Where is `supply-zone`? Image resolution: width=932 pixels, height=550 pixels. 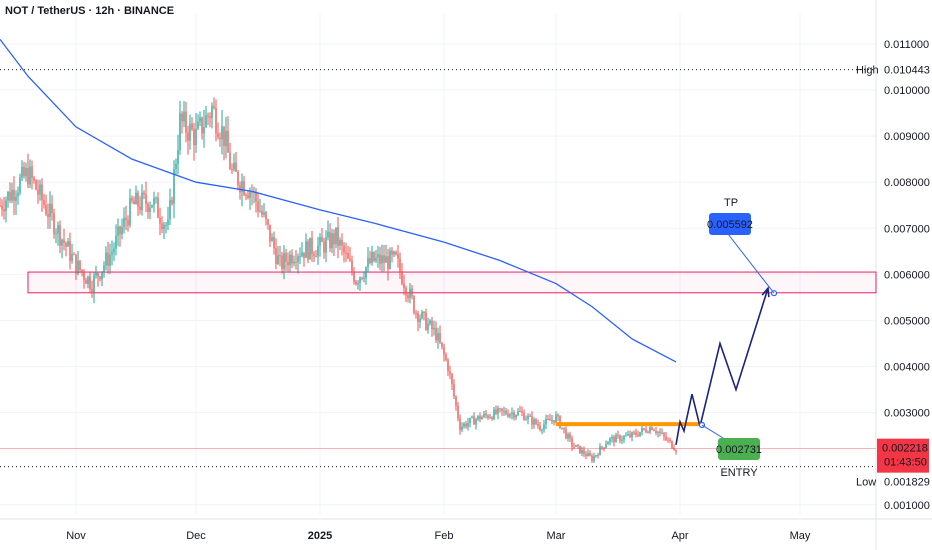
supply-zone is located at coordinates (452, 282).